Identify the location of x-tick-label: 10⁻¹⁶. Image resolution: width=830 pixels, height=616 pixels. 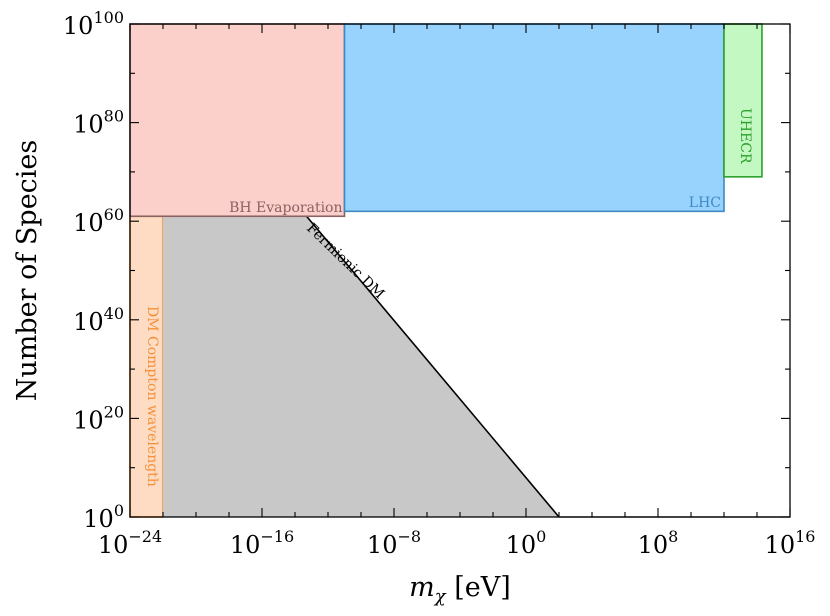
(262, 543).